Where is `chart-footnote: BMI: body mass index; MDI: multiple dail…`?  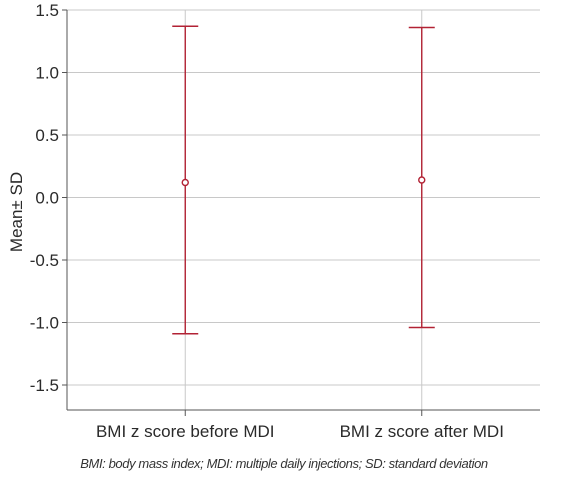
chart-footnote: BMI: body mass index; MDI: multiple dail… is located at coordinates (284, 463).